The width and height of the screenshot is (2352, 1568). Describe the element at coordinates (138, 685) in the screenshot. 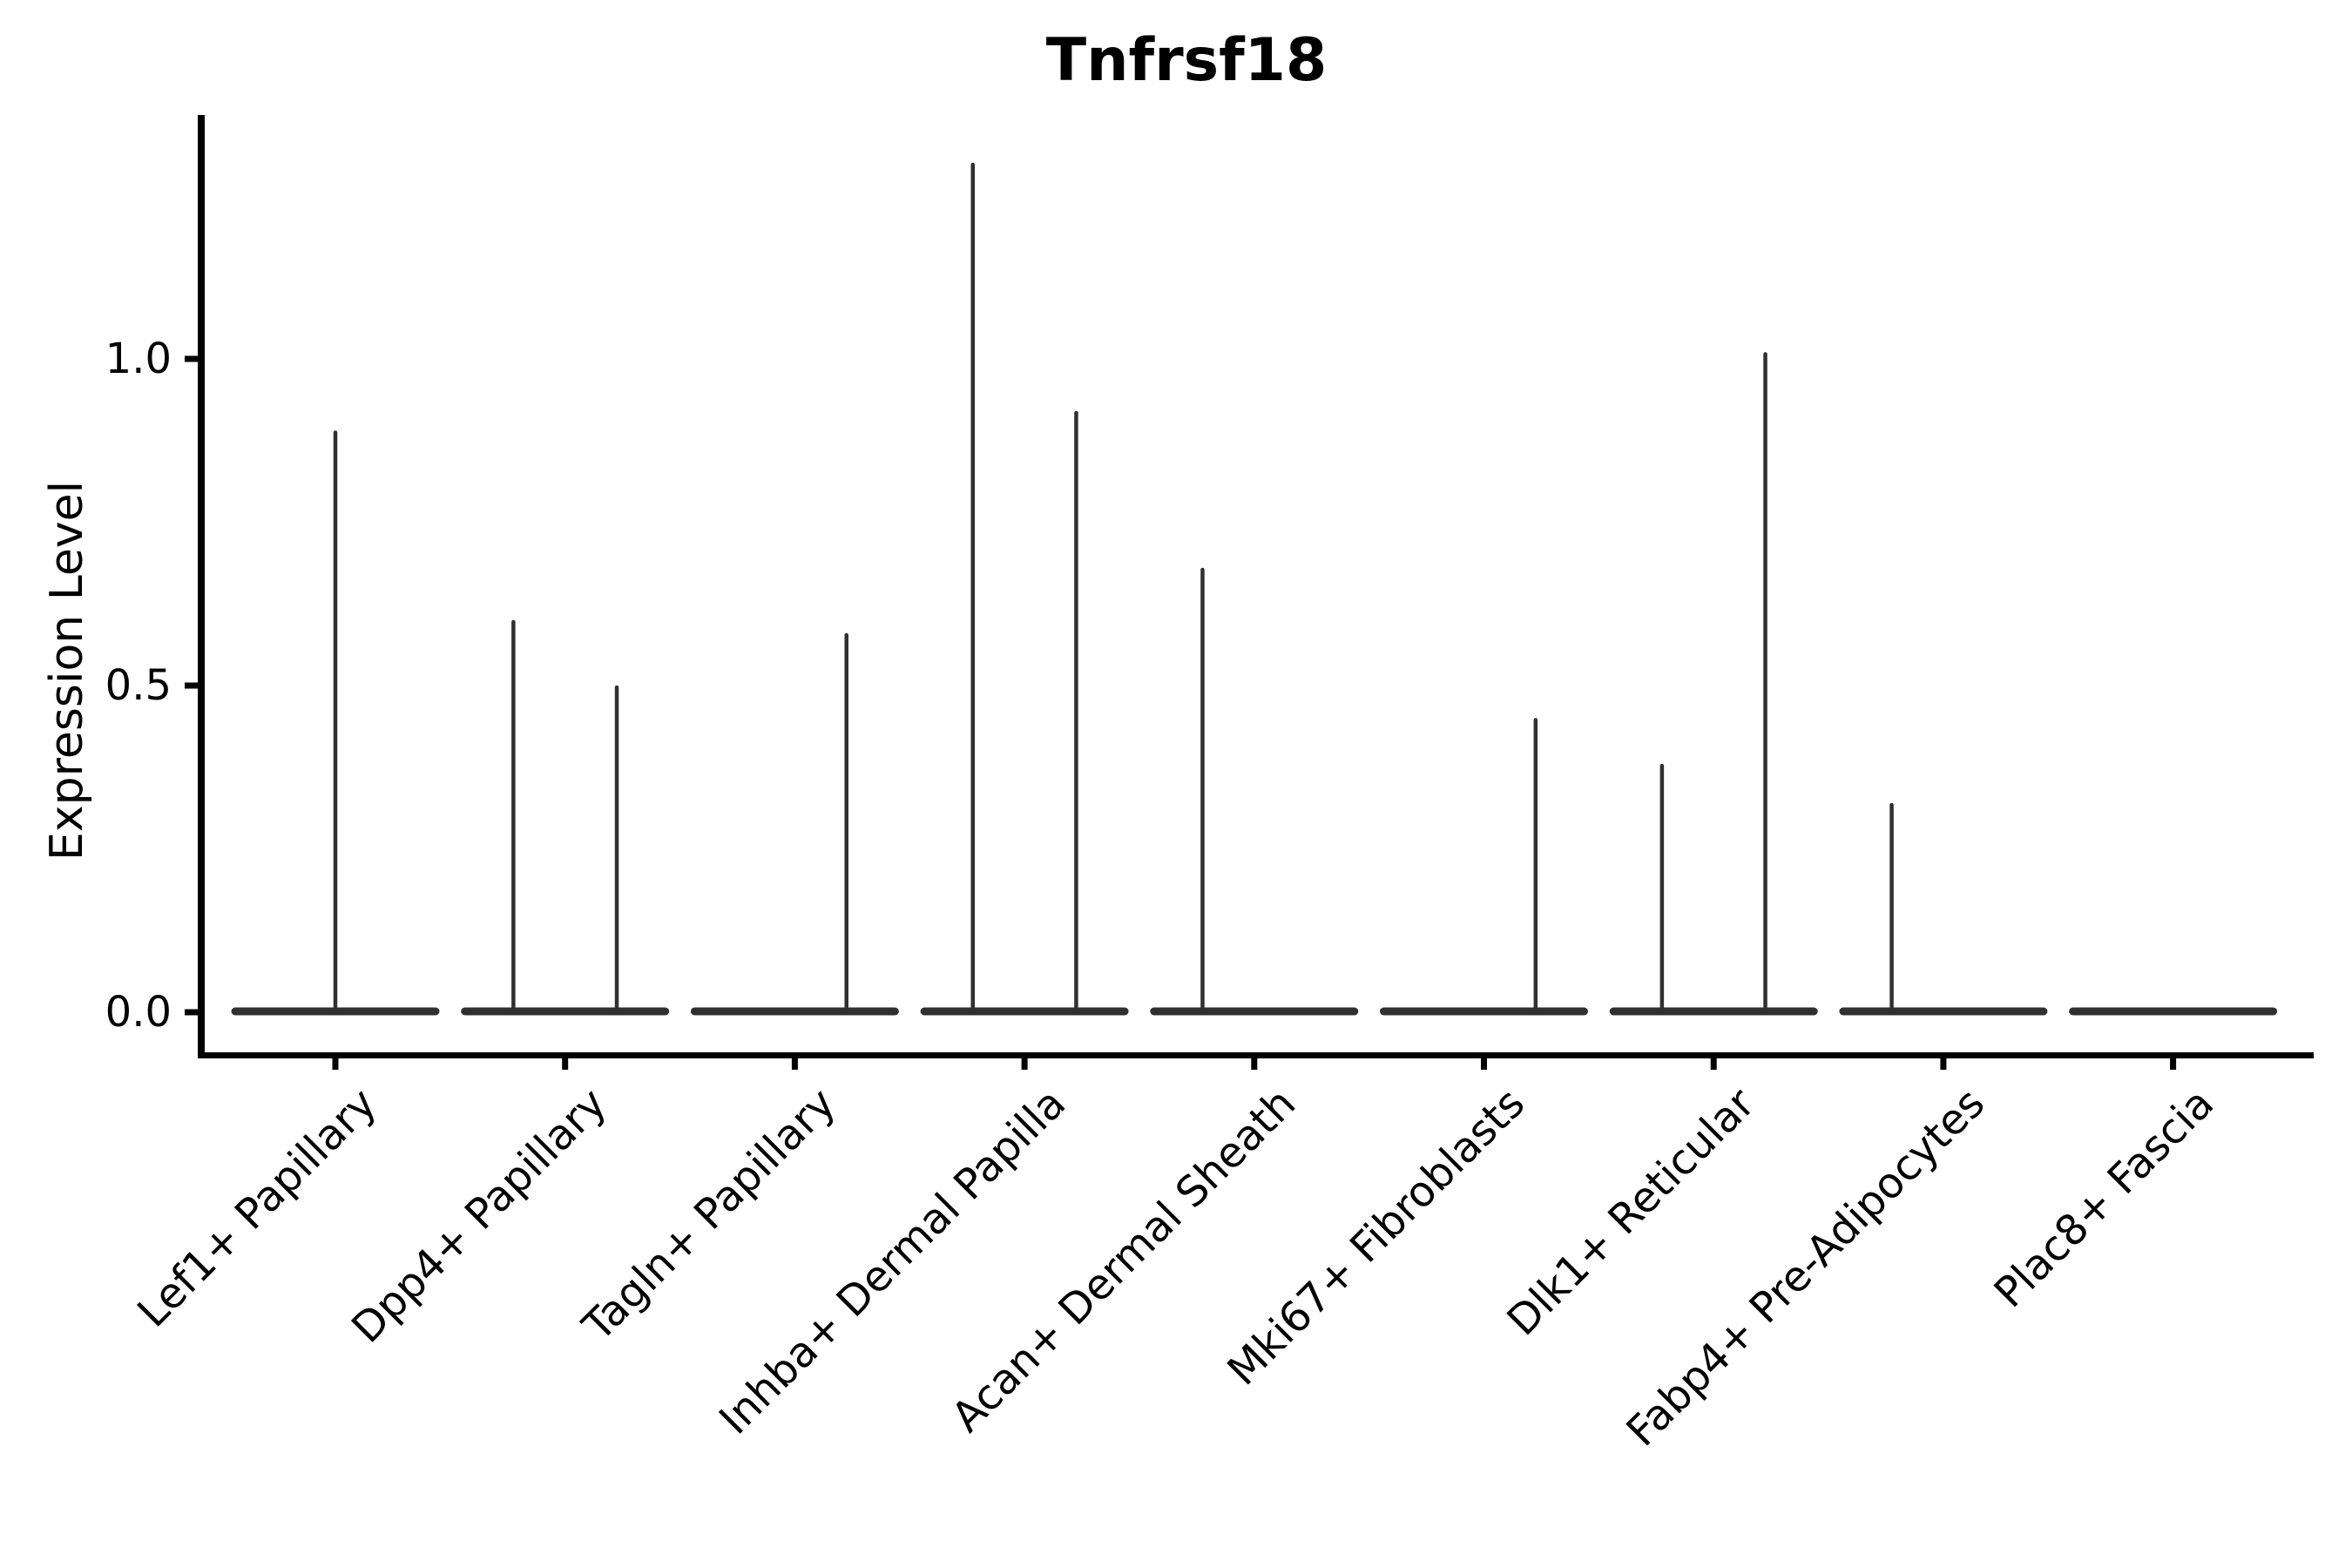

I see `y-tick-label-0.5: 0.5` at that location.